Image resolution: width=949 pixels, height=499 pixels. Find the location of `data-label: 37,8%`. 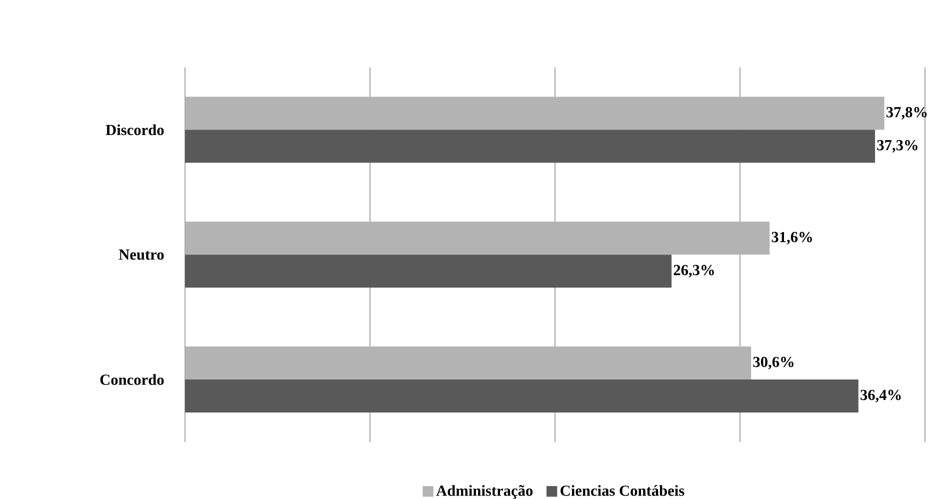

data-label: 37,8% is located at coordinates (906, 113).